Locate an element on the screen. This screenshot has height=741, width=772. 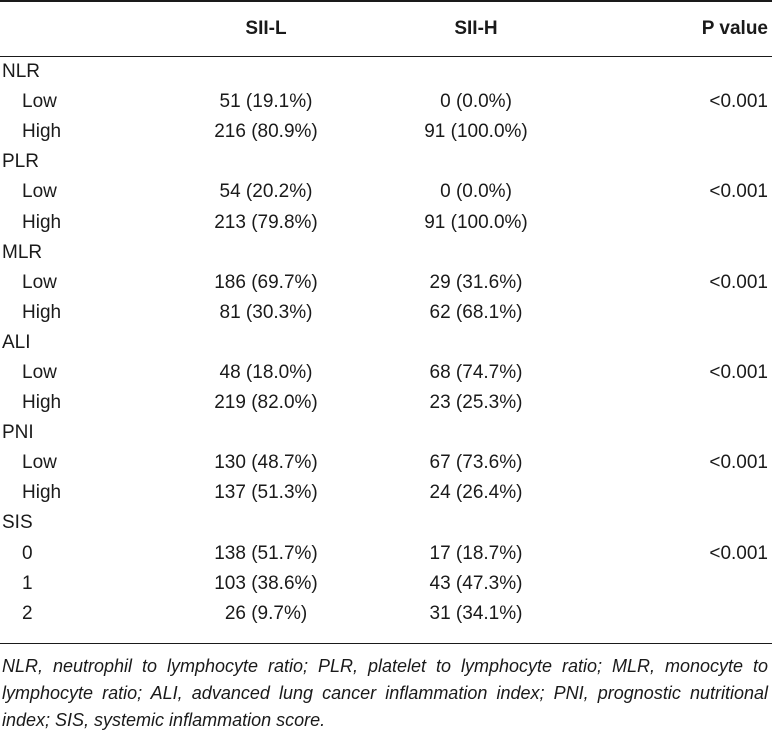
table-row: High 137 (51.3%) 24 (26.4%) is located at coordinates (386, 493).